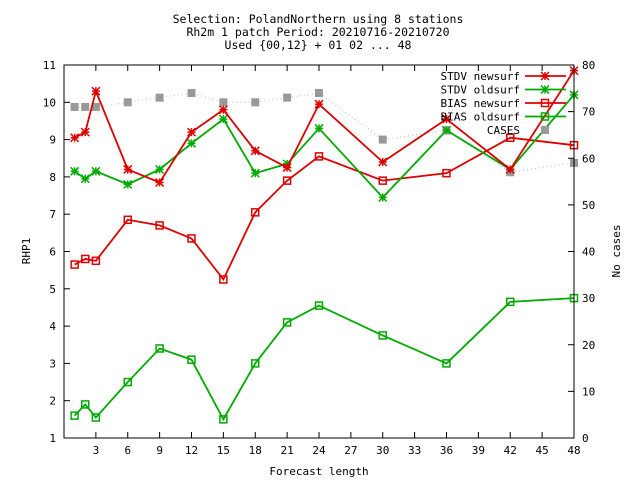 The image size is (640, 480). What do you see at coordinates (573, 450) in the screenshot?
I see `x-tick-label: 48` at bounding box center [573, 450].